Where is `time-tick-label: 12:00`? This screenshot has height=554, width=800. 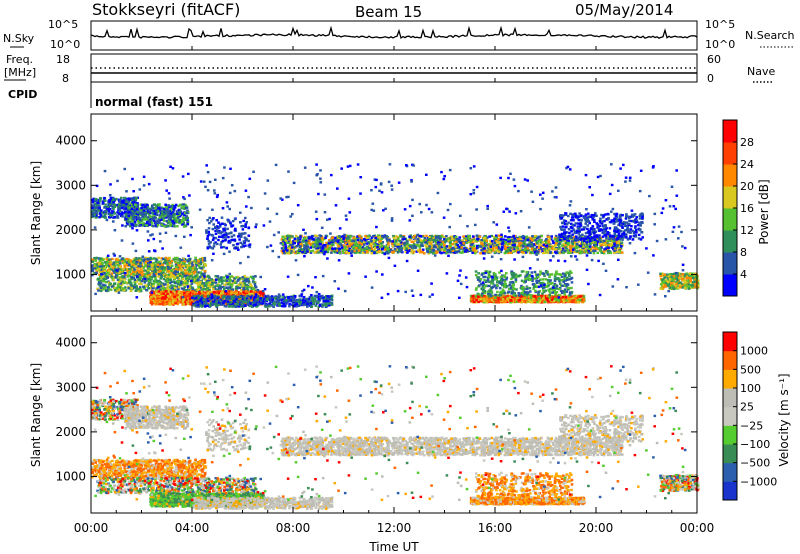 time-tick-label: 12:00 is located at coordinates (394, 528).